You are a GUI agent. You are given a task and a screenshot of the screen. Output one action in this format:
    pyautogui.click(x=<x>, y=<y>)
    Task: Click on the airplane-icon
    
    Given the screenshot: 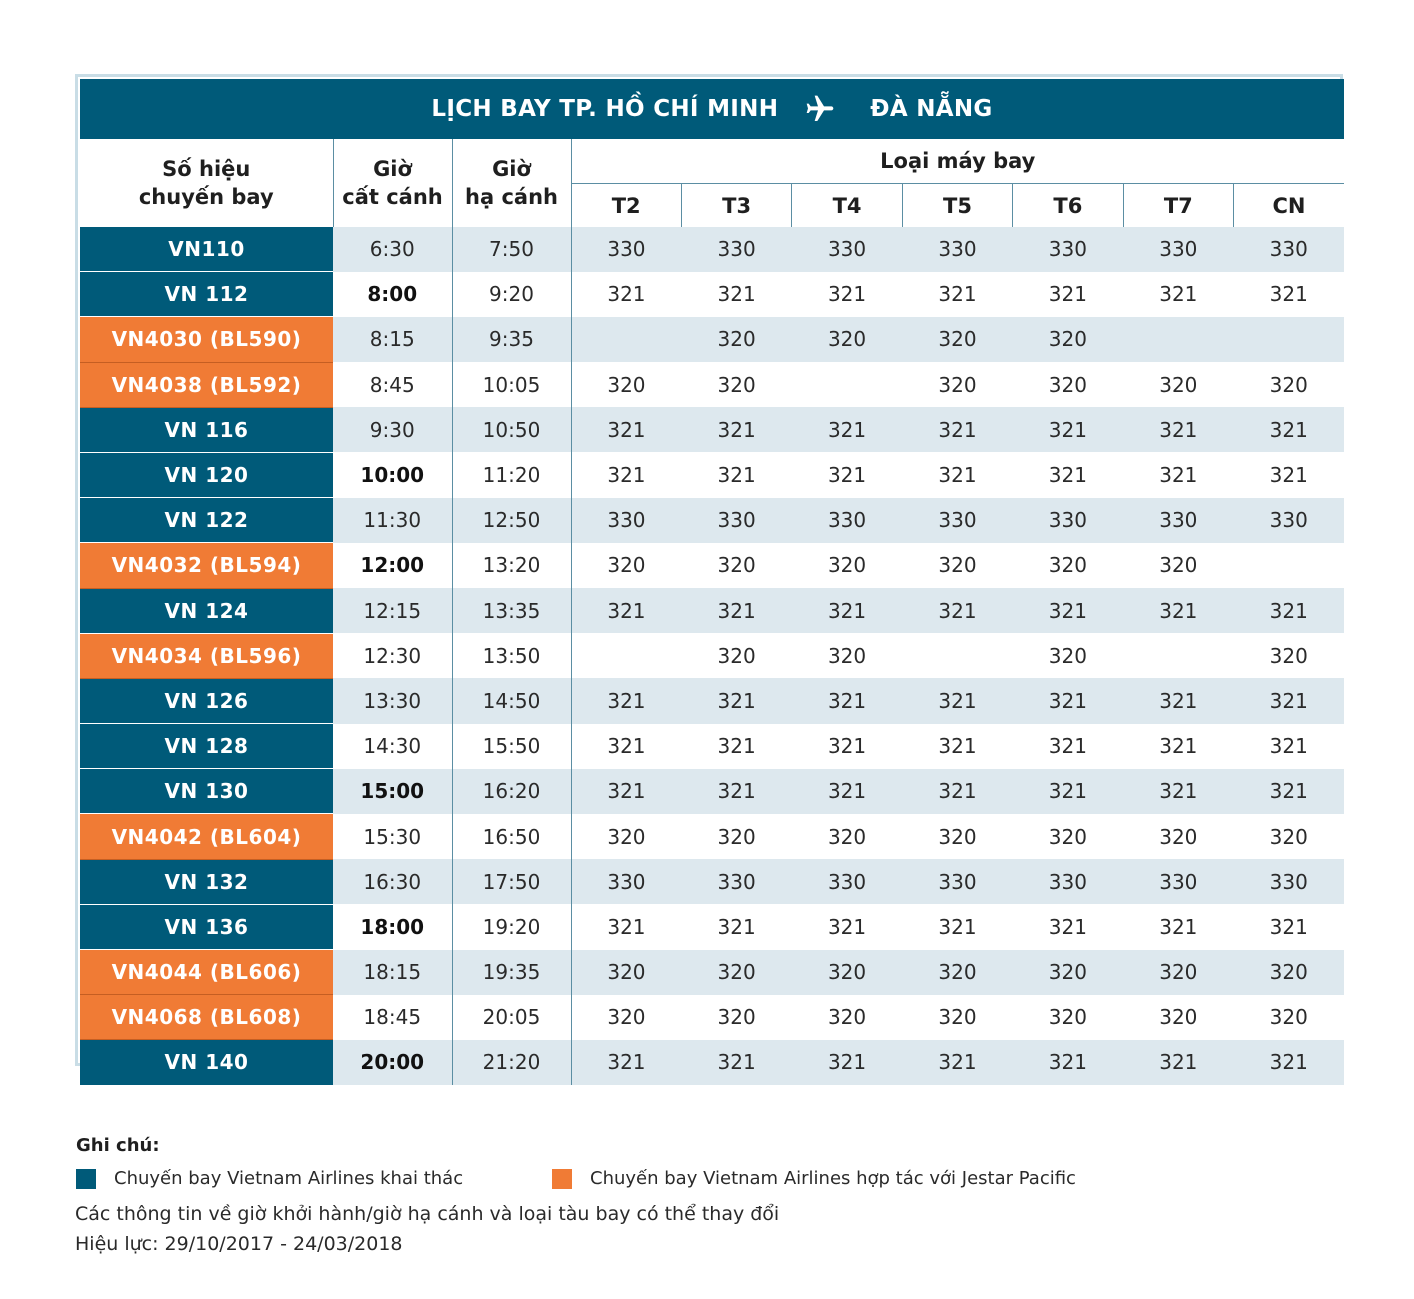 What is the action you would take?
    pyautogui.click(x=820, y=109)
    